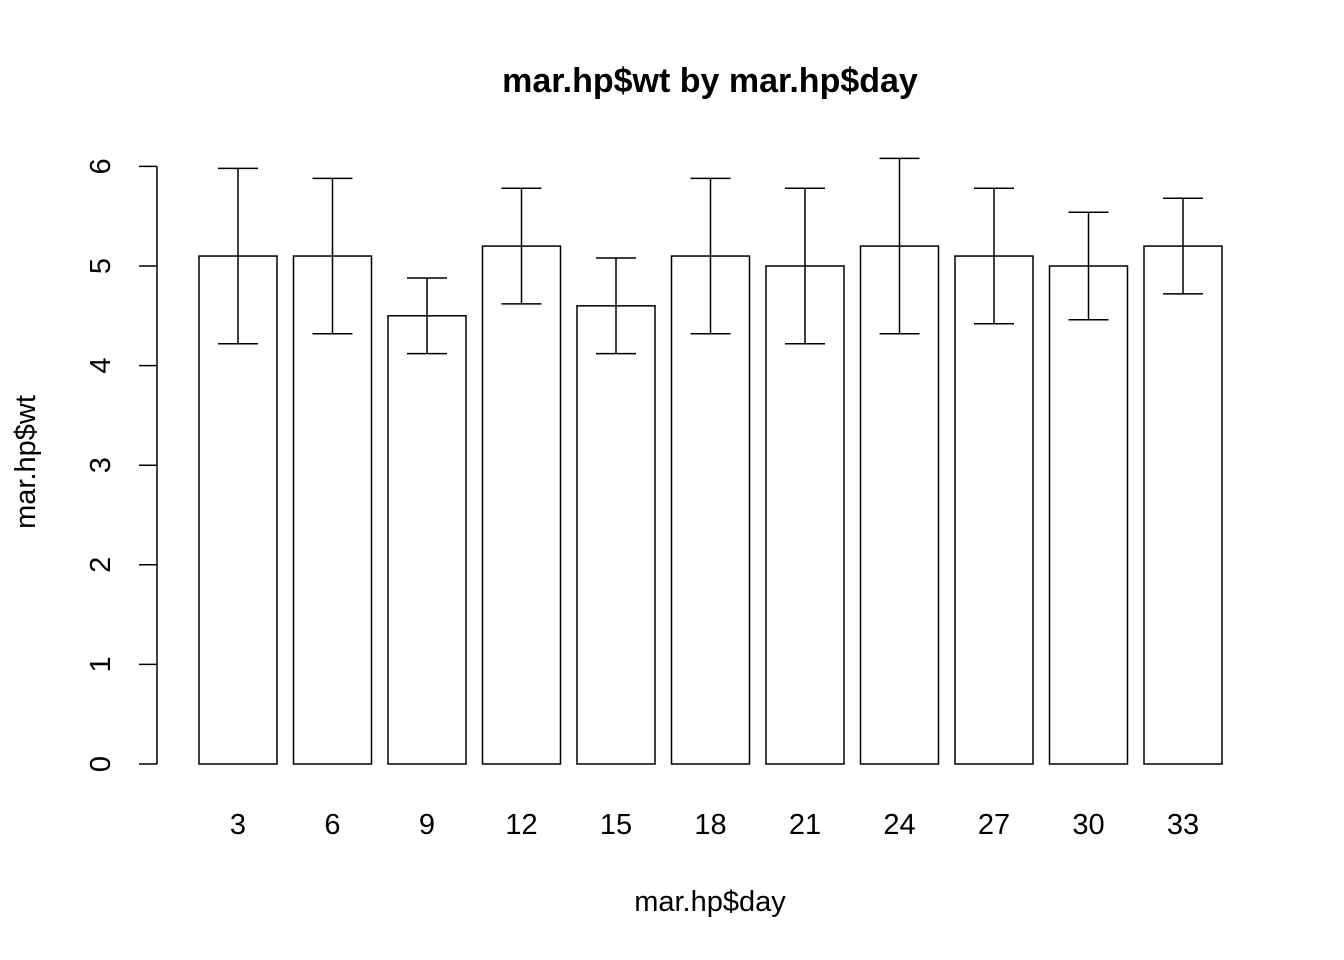 This screenshot has height=960, width=1344. I want to click on y-tick-label: 3, so click(101, 465).